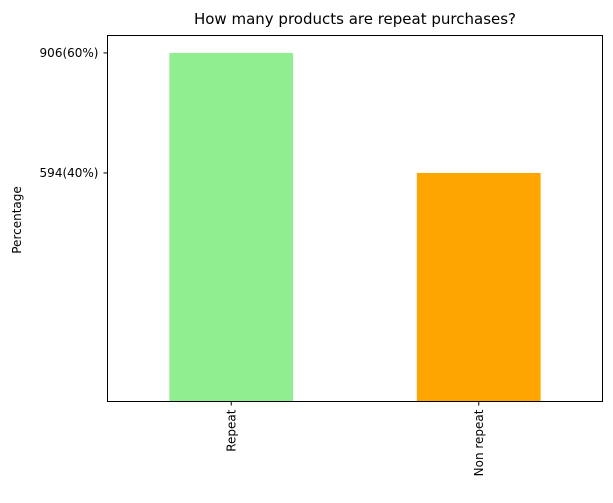  What do you see at coordinates (479, 442) in the screenshot?
I see `x-tick-label: Non repeat` at bounding box center [479, 442].